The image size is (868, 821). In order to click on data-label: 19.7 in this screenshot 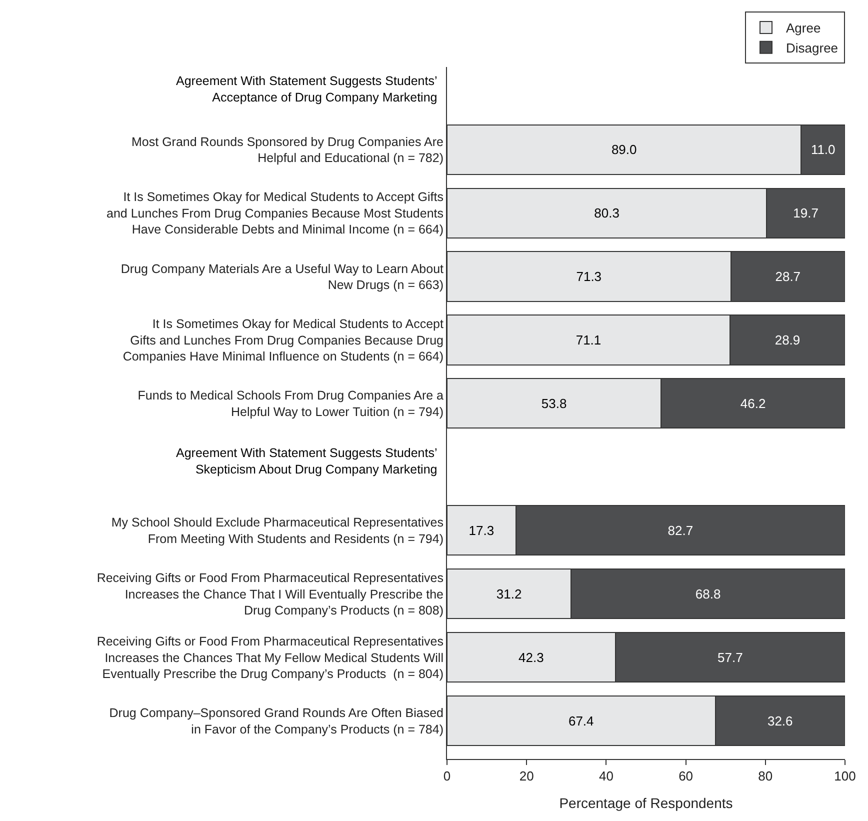, I will do `click(805, 213)`.